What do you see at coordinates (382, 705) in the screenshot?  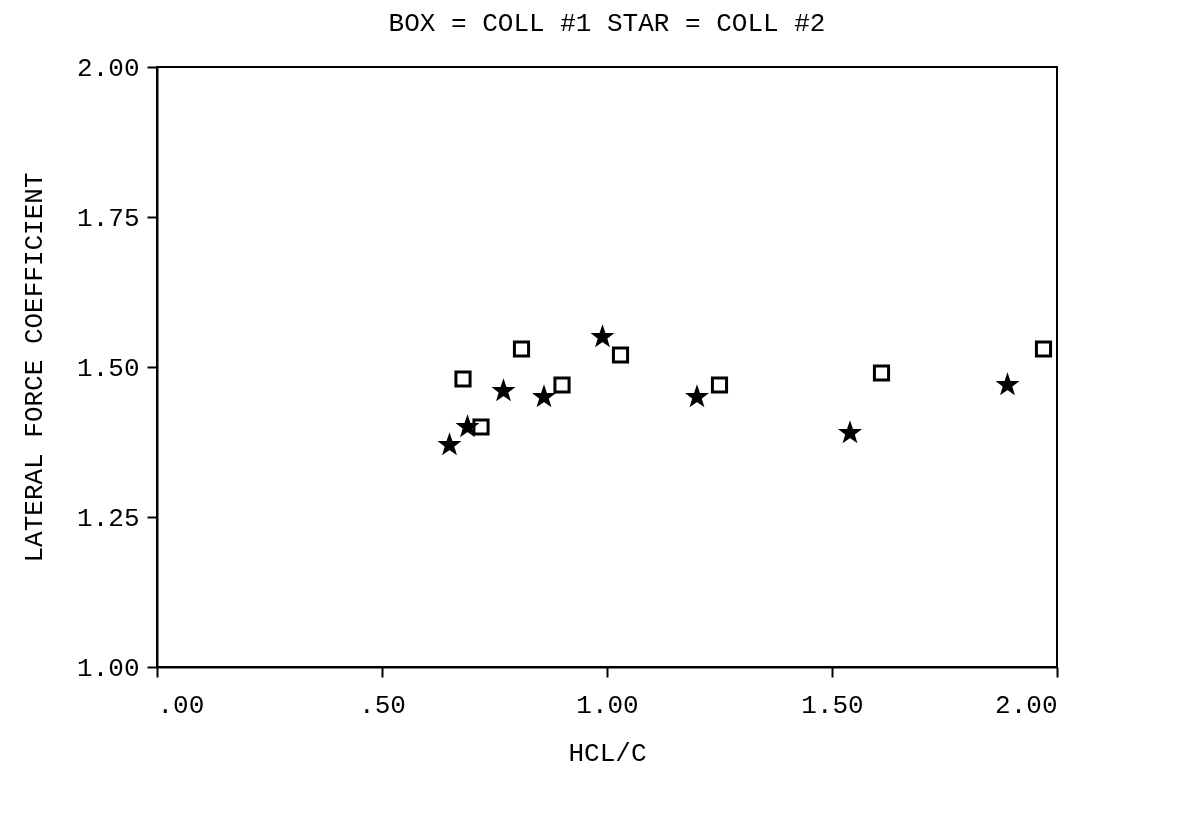 I see `x-tick-label: .50` at bounding box center [382, 705].